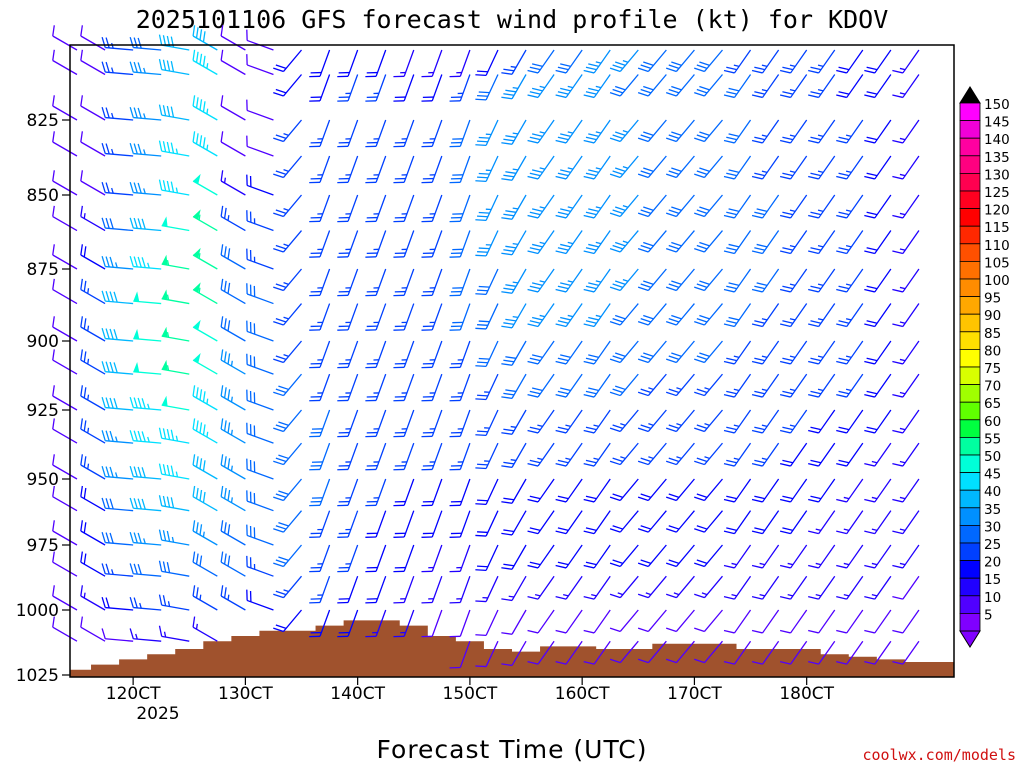  What do you see at coordinates (992, 369) in the screenshot?
I see `colorbar-label: 75` at bounding box center [992, 369].